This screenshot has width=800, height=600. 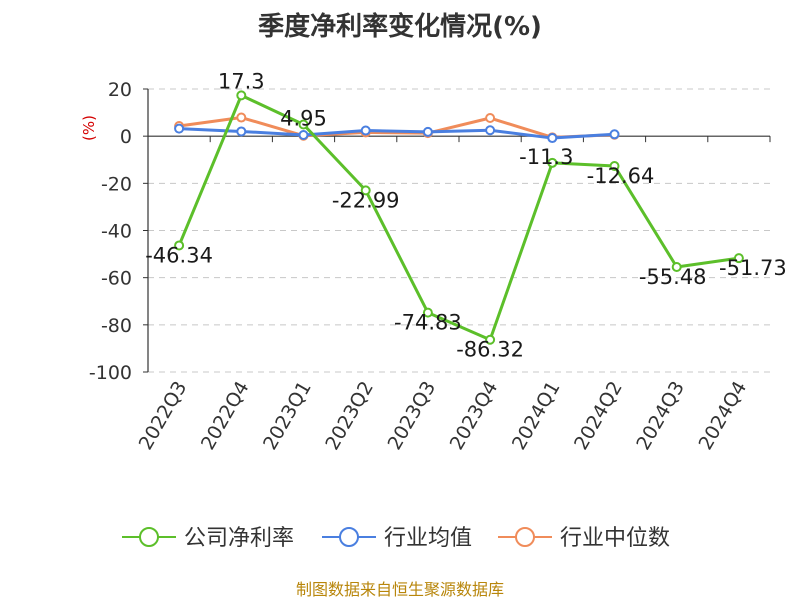 What do you see at coordinates (116, 184) in the screenshot?
I see `y-tick-label: -20` at bounding box center [116, 184].